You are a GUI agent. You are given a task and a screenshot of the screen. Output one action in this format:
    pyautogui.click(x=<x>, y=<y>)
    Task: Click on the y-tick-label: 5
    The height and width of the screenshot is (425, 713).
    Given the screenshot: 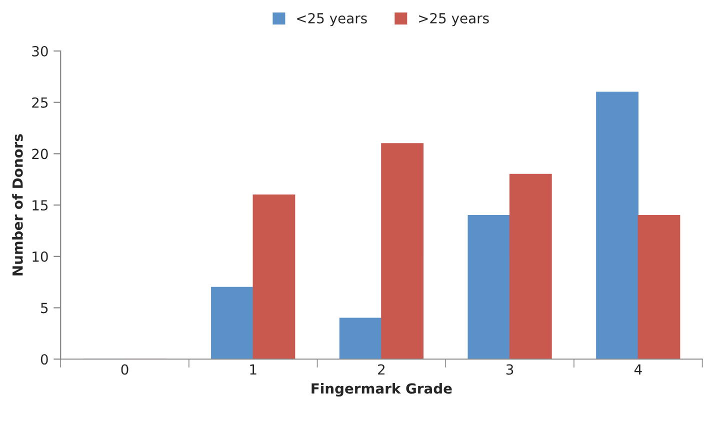 What is the action you would take?
    pyautogui.click(x=44, y=308)
    